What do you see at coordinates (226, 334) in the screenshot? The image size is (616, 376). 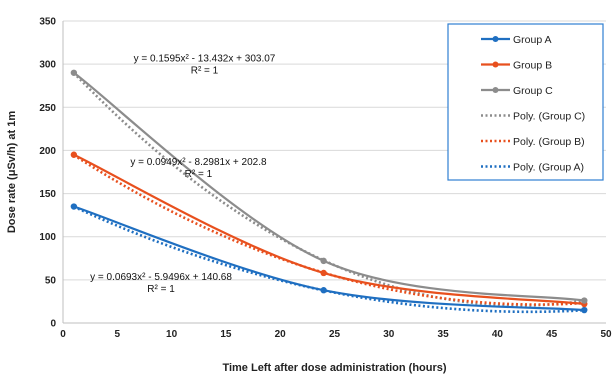 I see `x-tick-label: 15` at bounding box center [226, 334].